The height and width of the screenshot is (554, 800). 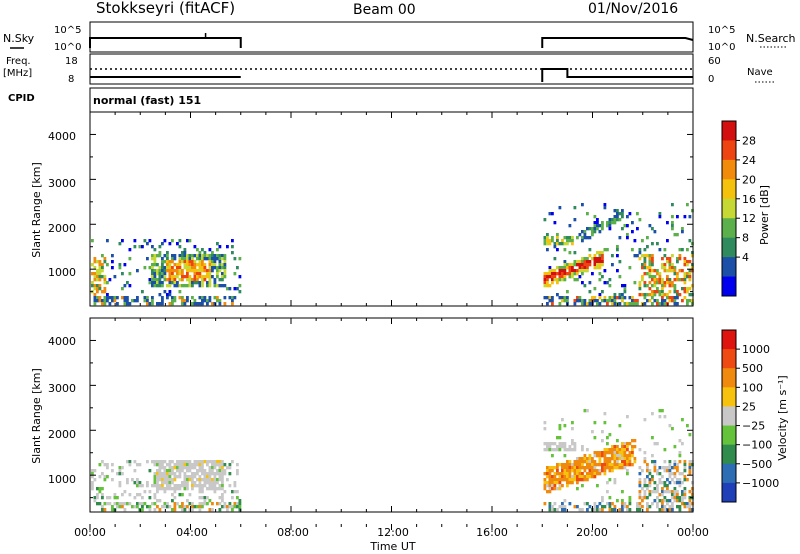 What do you see at coordinates (617, 42) in the screenshot?
I see `nsky-line-night` at bounding box center [617, 42].